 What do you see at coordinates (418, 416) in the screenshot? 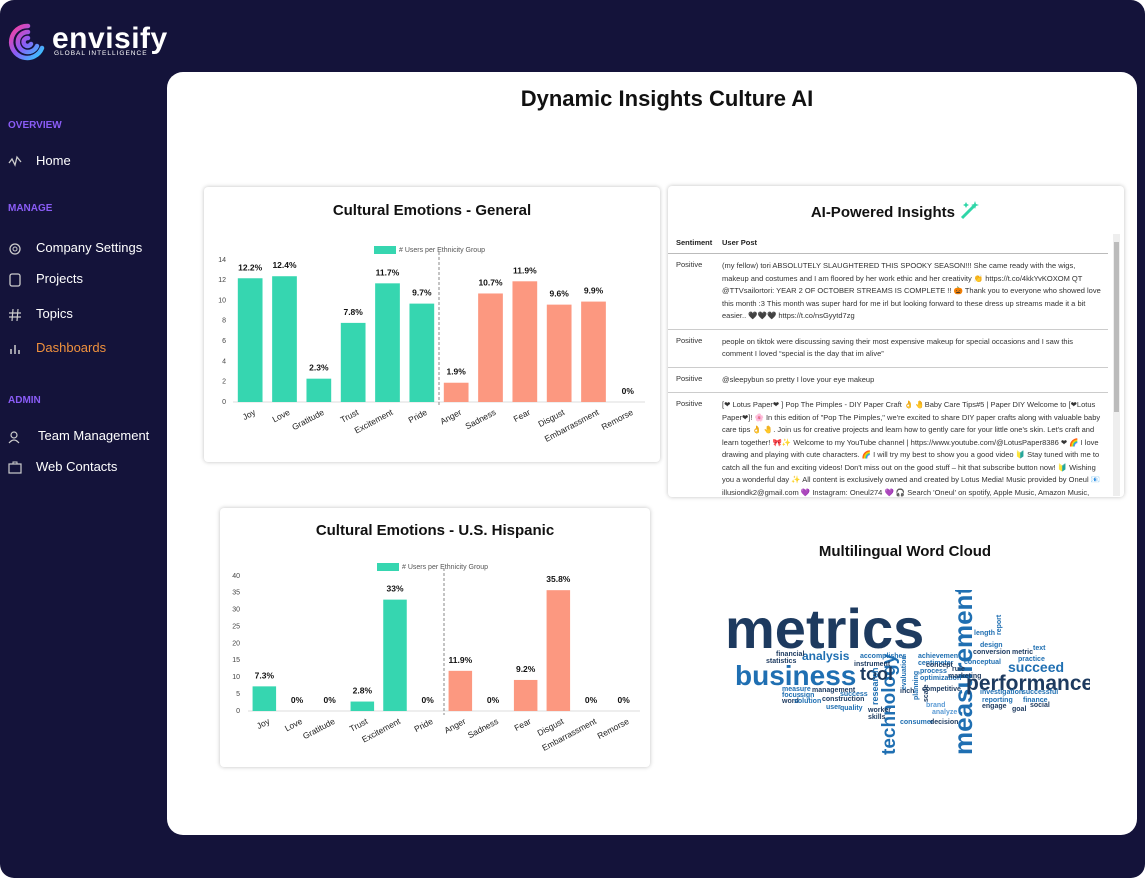
I see `x-tick-label: Pride` at bounding box center [418, 416].